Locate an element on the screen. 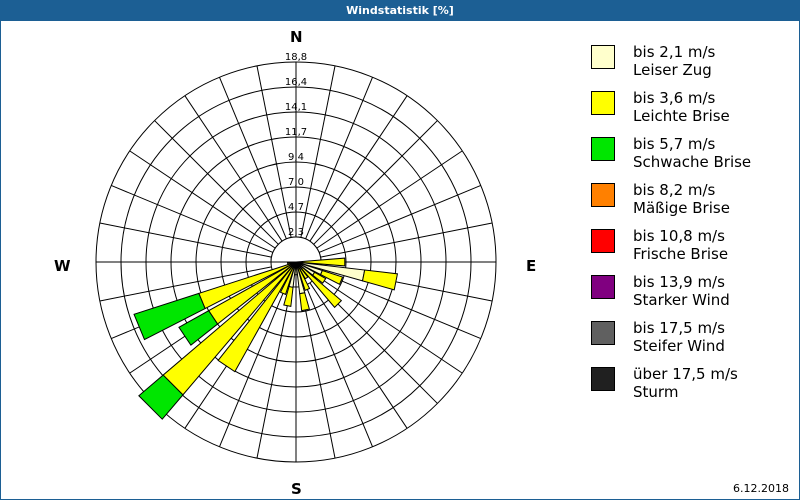  legend-label: bis 2,1 m/s Leiser Zug is located at coordinates (674, 61).